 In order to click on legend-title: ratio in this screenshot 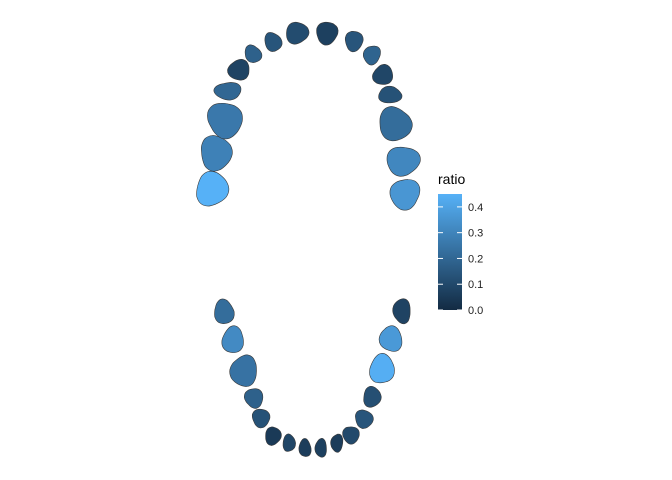, I will do `click(451, 179)`.